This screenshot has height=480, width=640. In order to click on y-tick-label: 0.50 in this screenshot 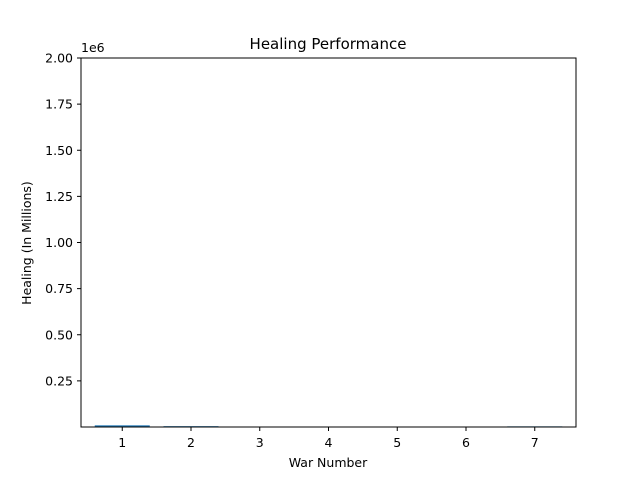, I will do `click(59, 334)`.